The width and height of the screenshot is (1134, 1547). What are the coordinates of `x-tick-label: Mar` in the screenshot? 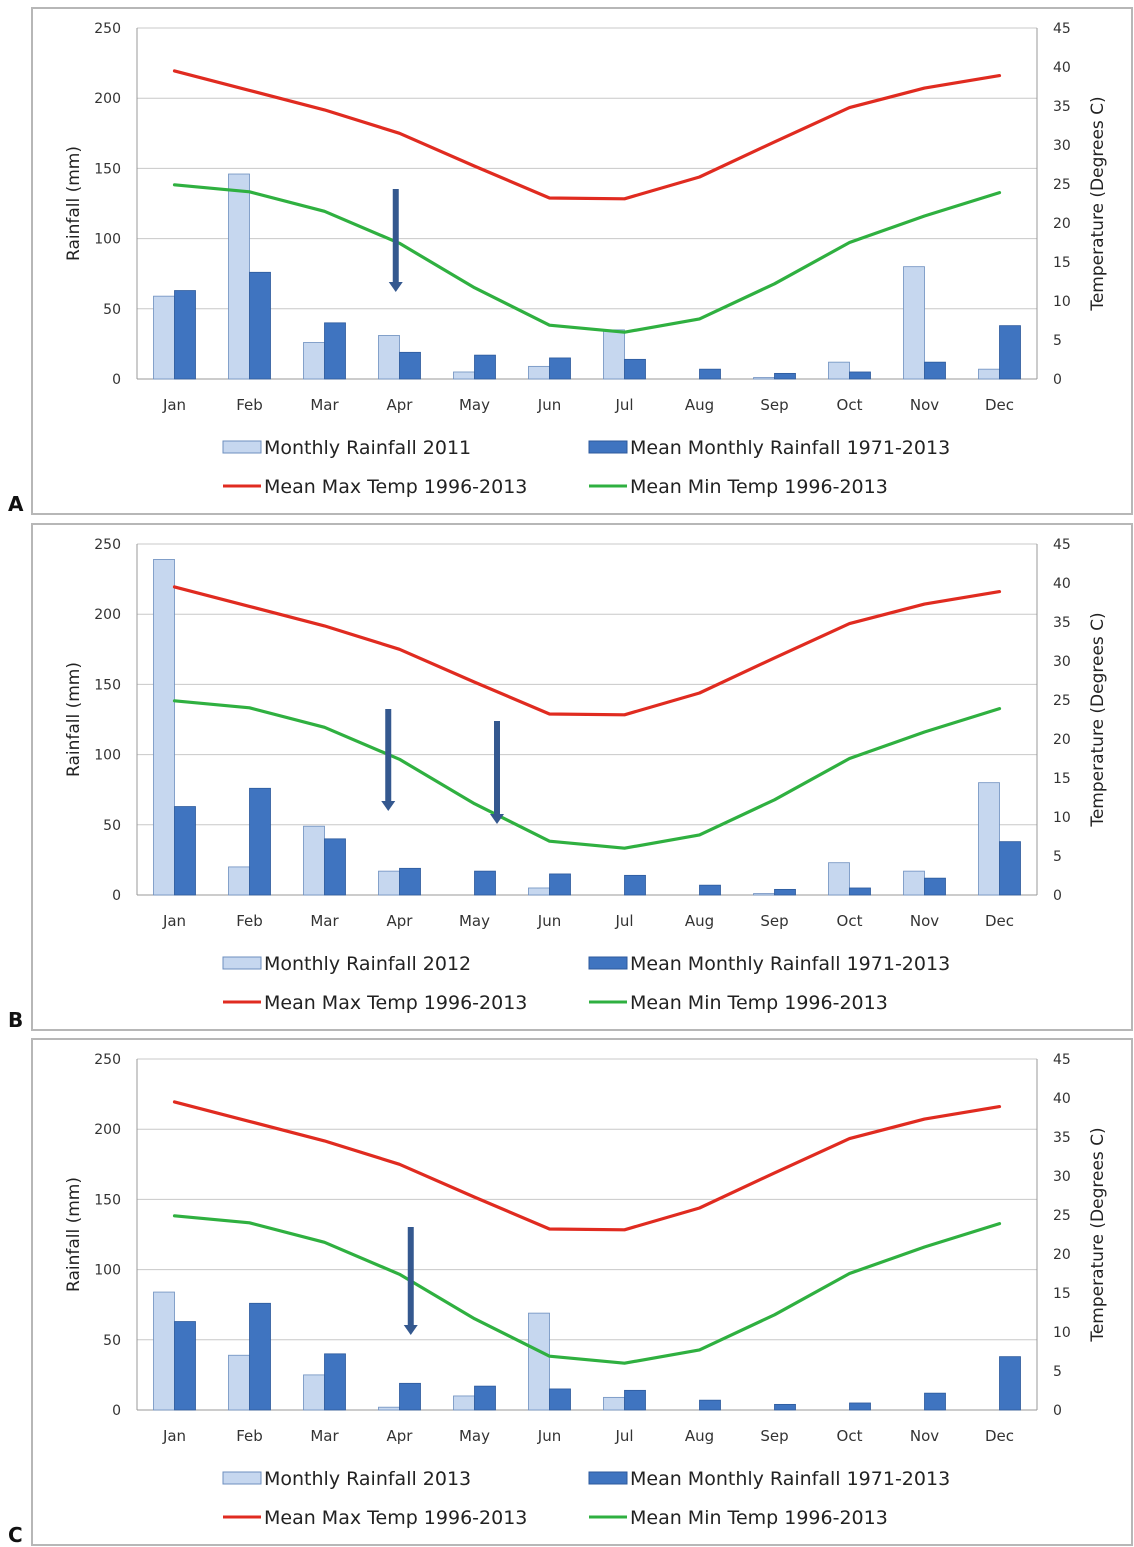 It's located at (324, 921).